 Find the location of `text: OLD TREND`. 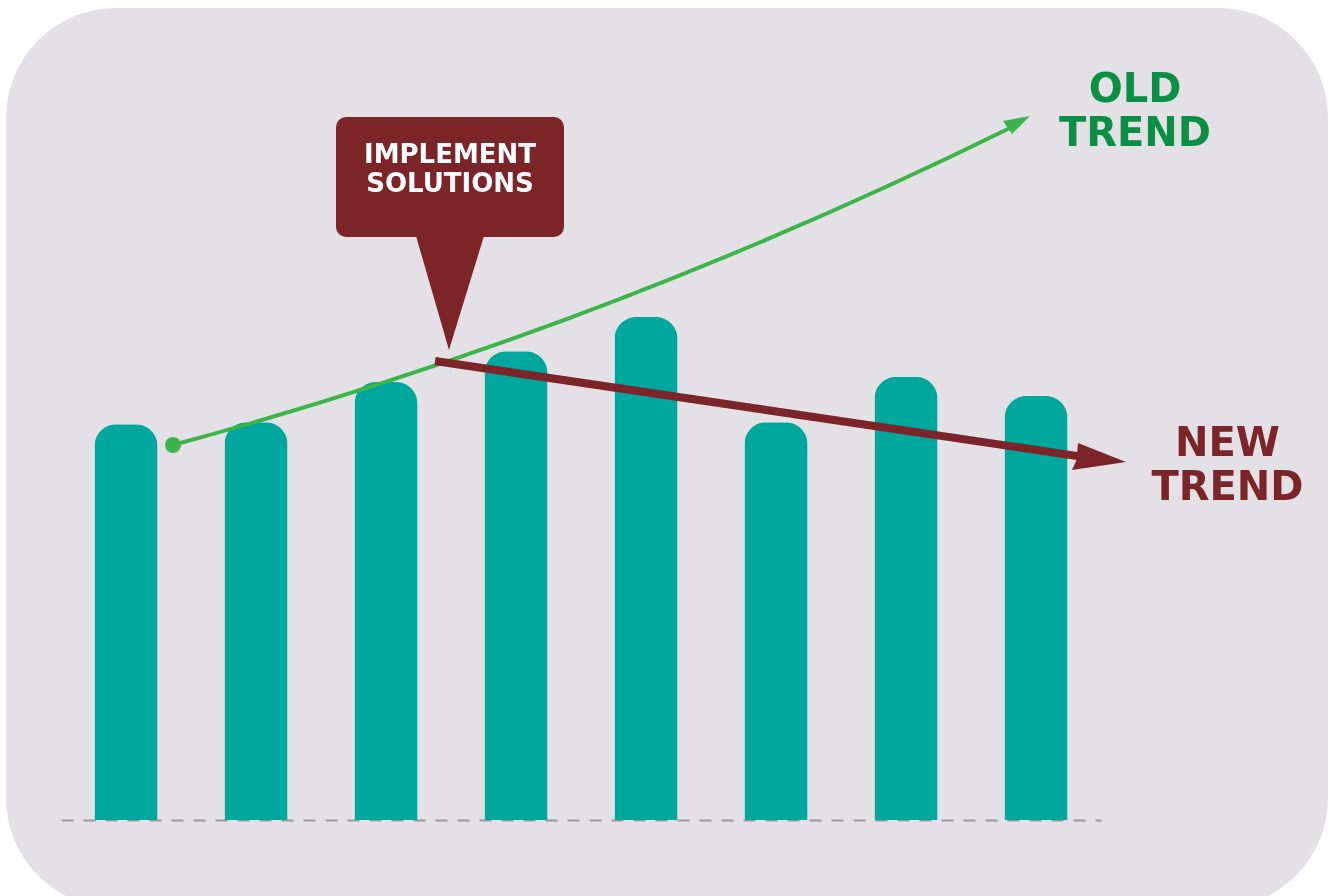

text: OLD TREND is located at coordinates (1135, 110).